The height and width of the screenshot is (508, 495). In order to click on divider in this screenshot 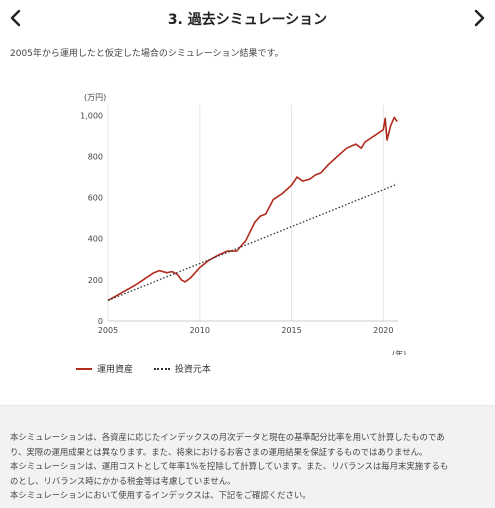, I will do `click(247, 405)`.